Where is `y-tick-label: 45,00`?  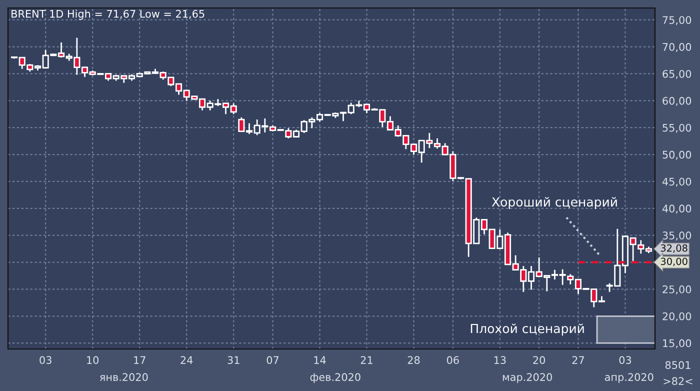 y-tick-label: 45,00 is located at coordinates (677, 182).